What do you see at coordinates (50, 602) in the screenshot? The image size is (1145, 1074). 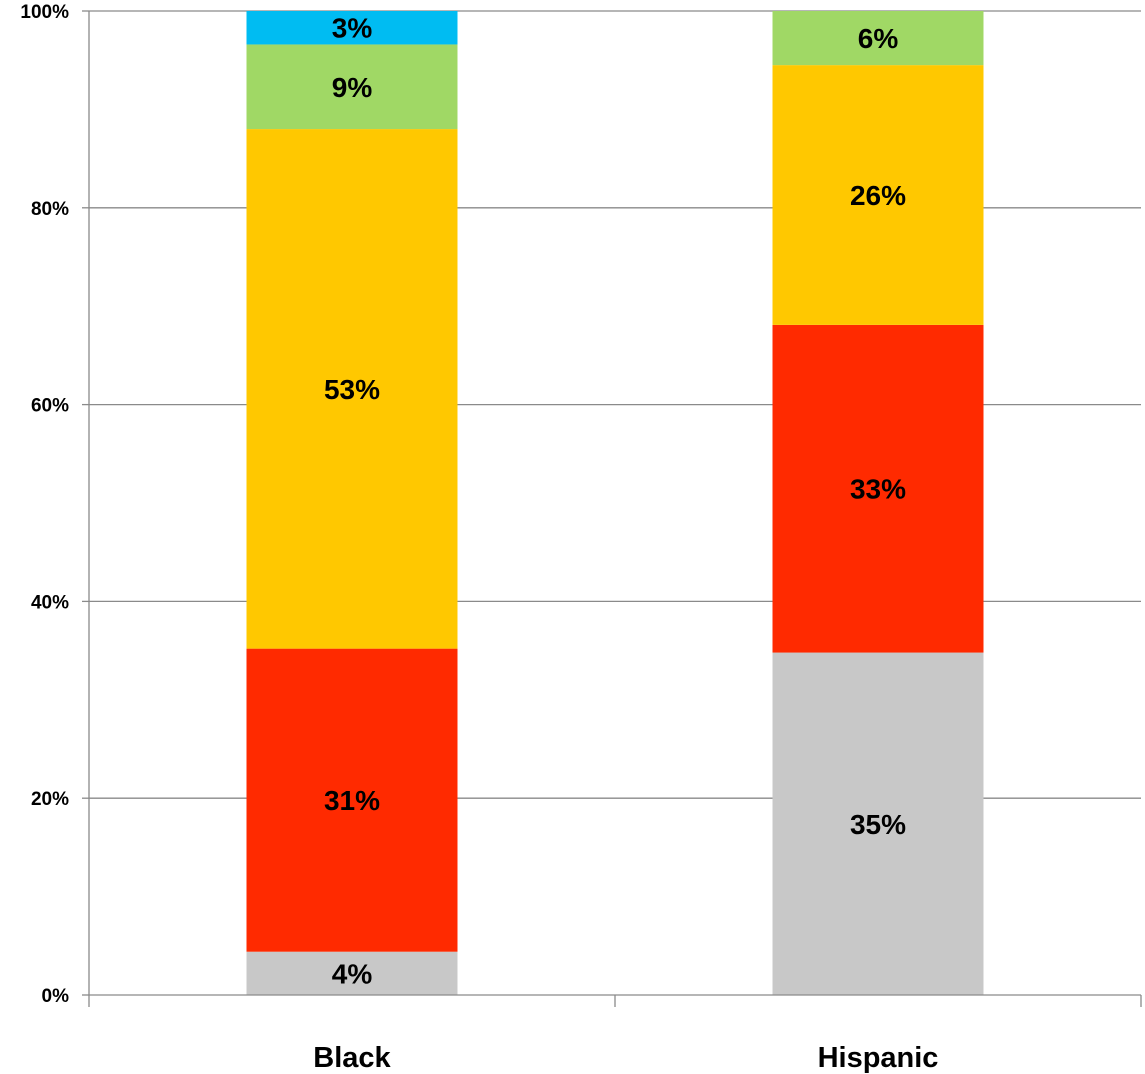 I see `y-tick-label: 40%` at bounding box center [50, 602].